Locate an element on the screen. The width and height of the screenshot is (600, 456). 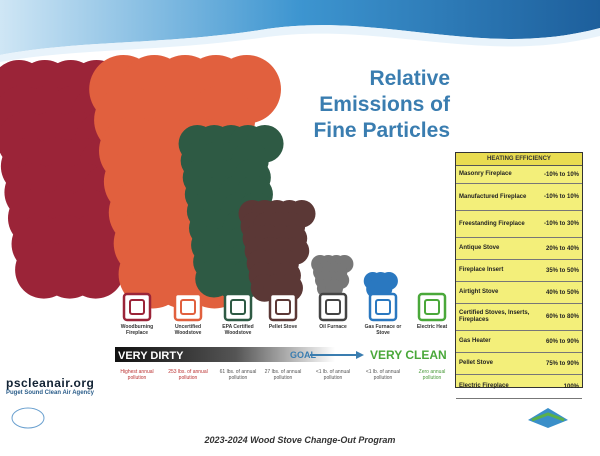
efficiency: 35% to 50% is located at coordinates (562, 270).